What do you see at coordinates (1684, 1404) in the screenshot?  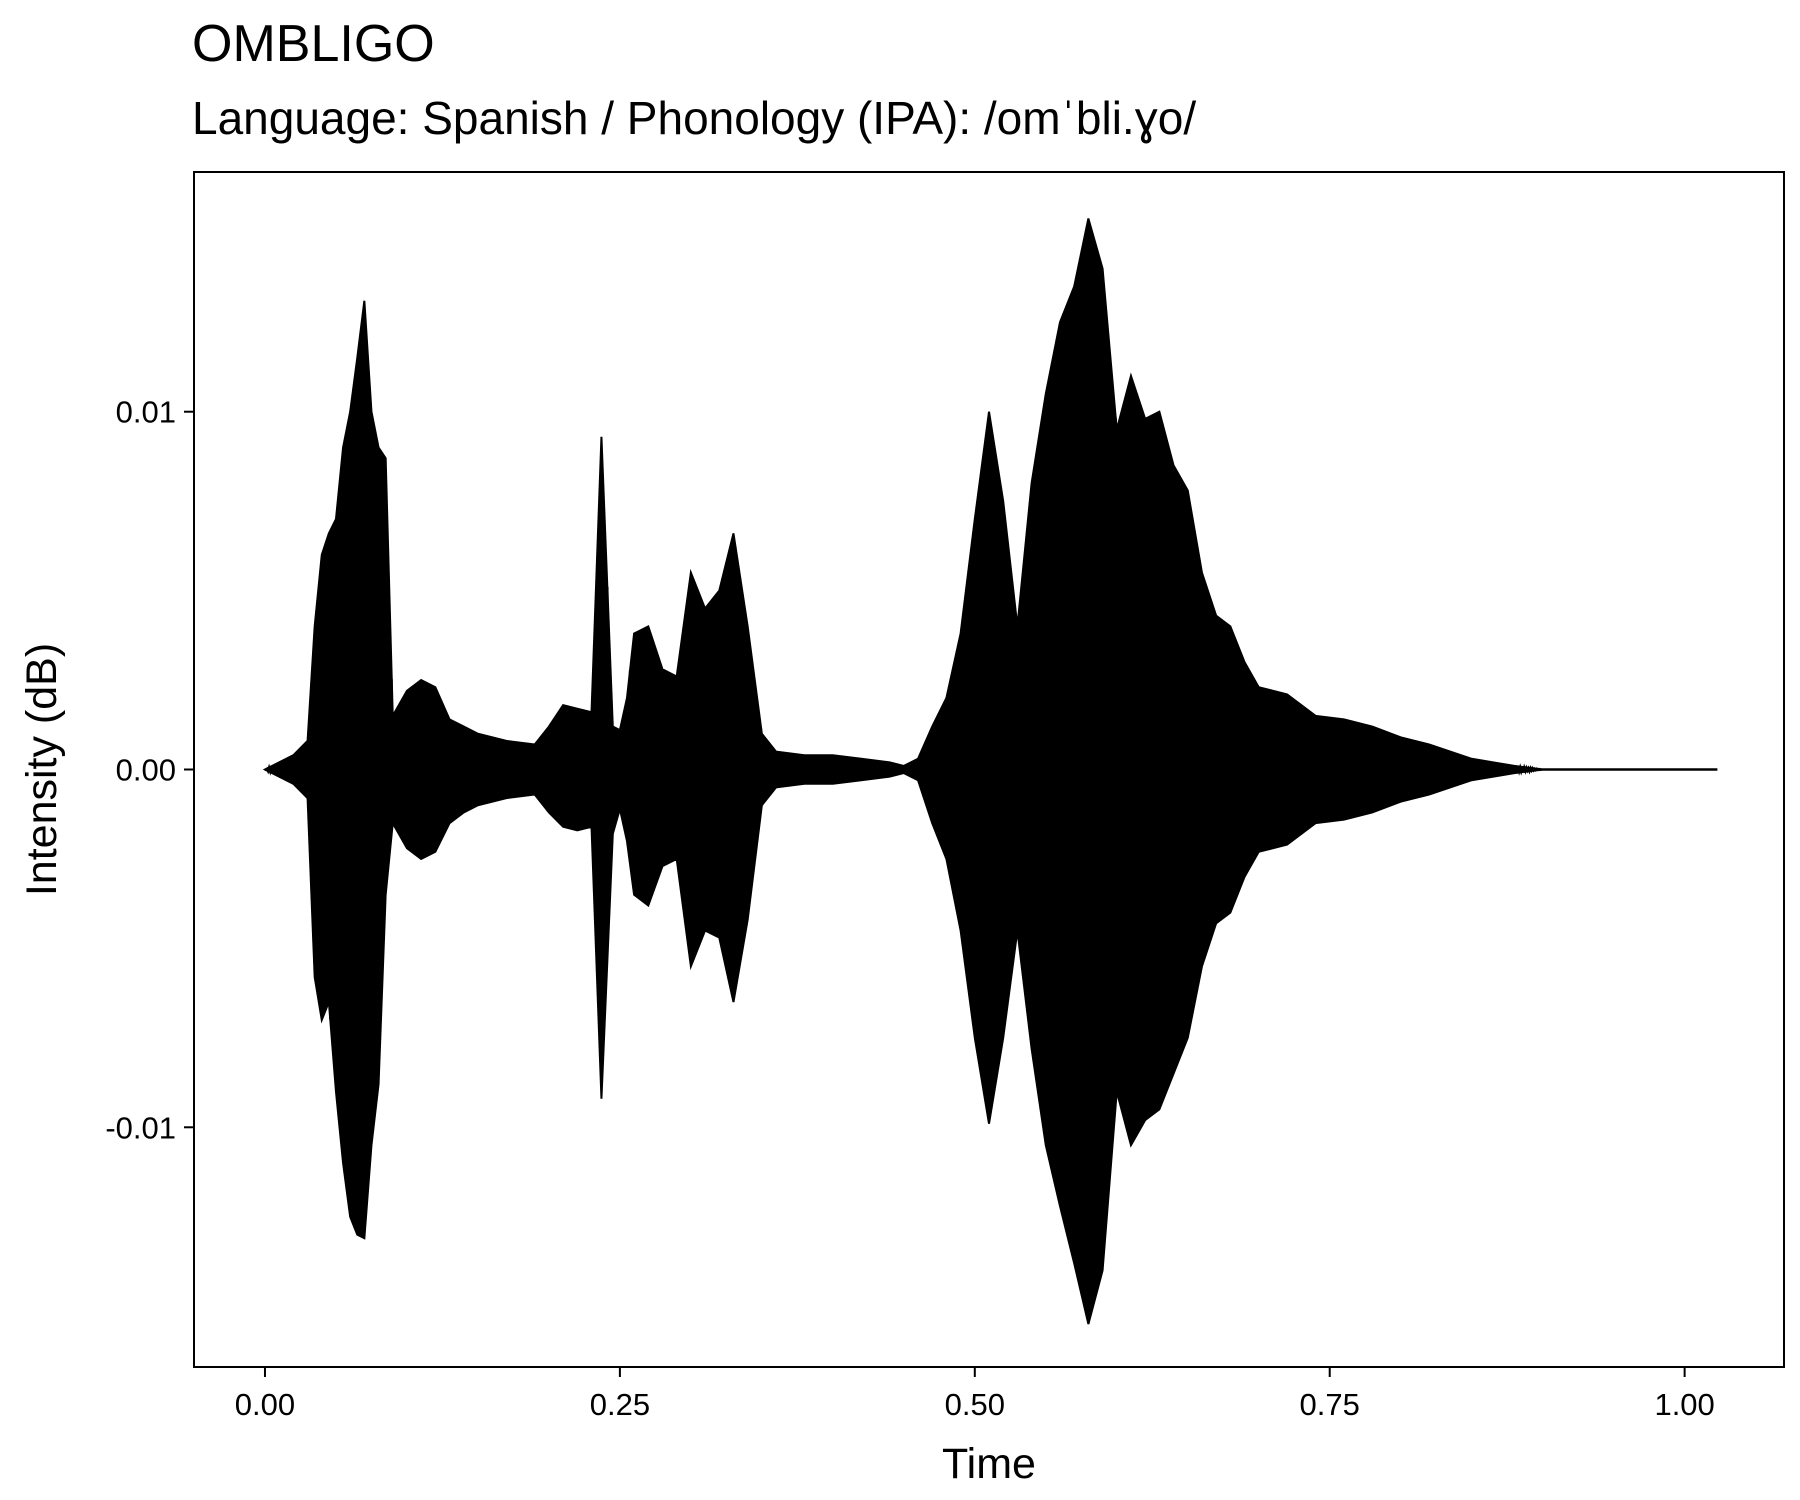 I see `x-tick-label: 1.00` at bounding box center [1684, 1404].